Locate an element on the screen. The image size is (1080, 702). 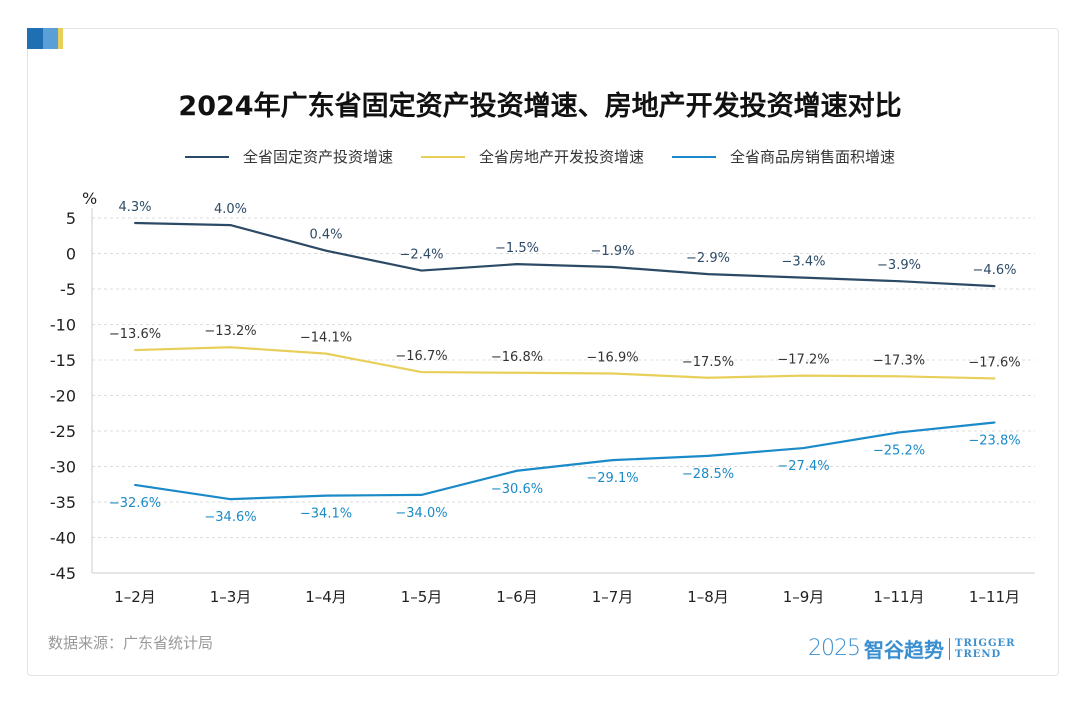
y-tick-label: 0 is located at coordinates (71, 254).